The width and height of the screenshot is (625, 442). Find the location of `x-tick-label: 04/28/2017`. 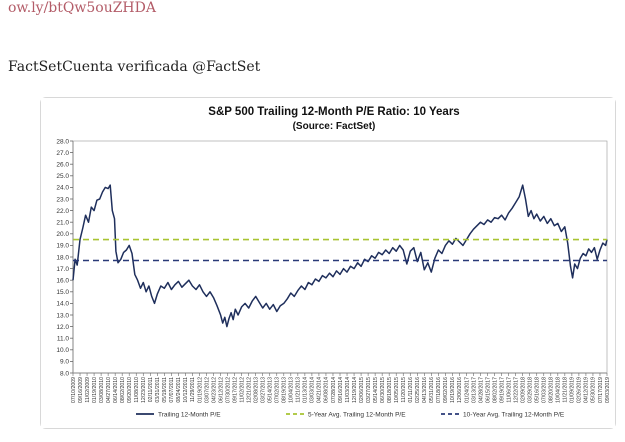

x-tick-label: 04/28/2017 is located at coordinates (481, 390).